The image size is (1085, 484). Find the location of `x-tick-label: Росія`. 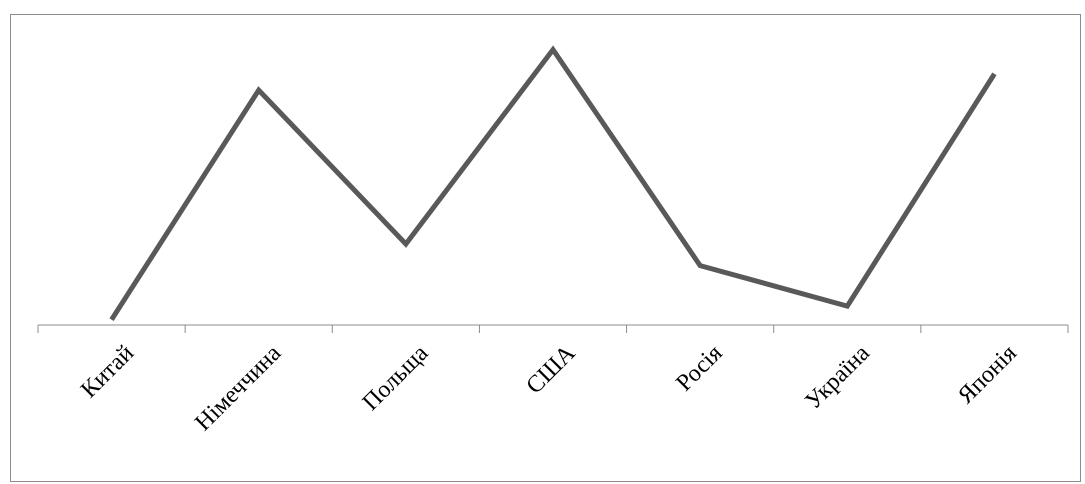

x-tick-label: Росія is located at coordinates (699, 368).